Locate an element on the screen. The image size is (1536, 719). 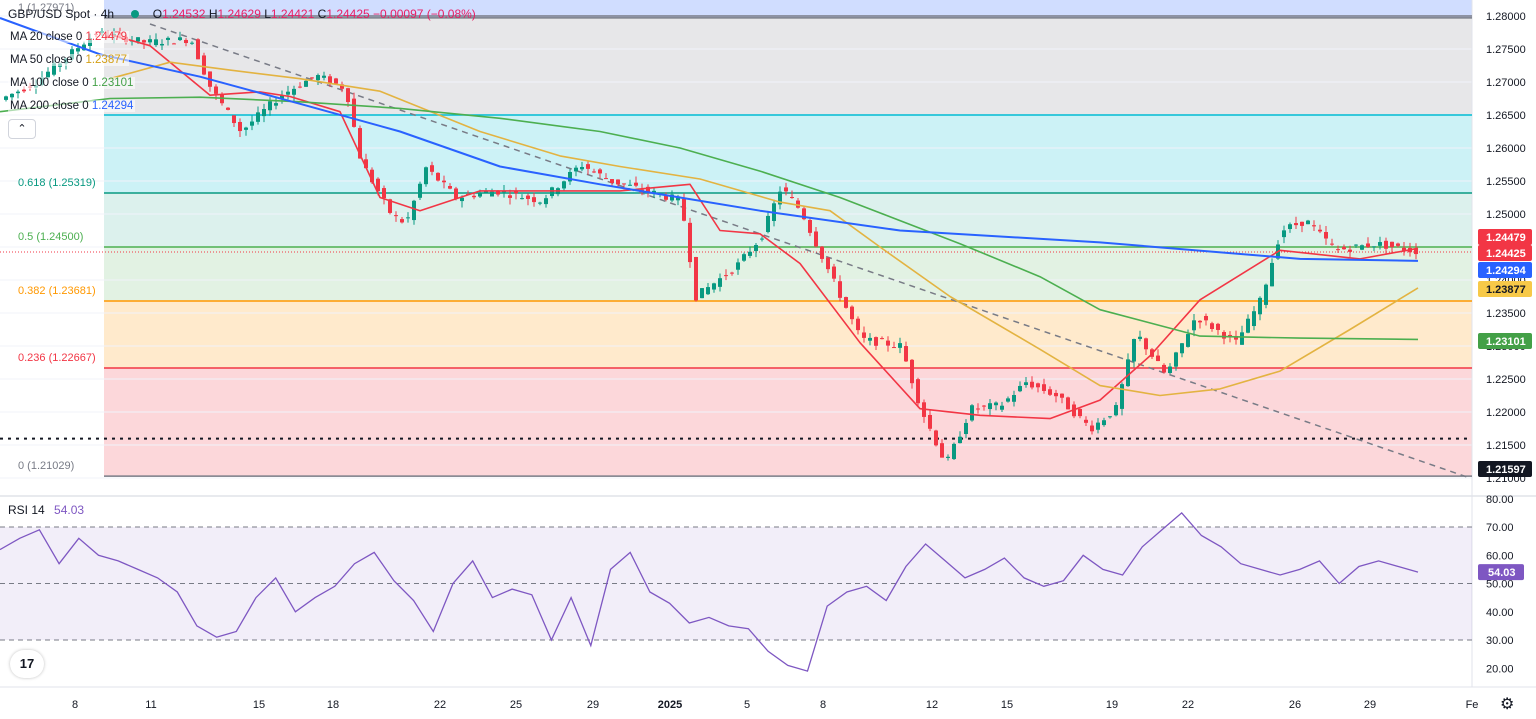
indicator-ma50: MA 50 close 0 1.23877 is located at coordinates (69, 60).